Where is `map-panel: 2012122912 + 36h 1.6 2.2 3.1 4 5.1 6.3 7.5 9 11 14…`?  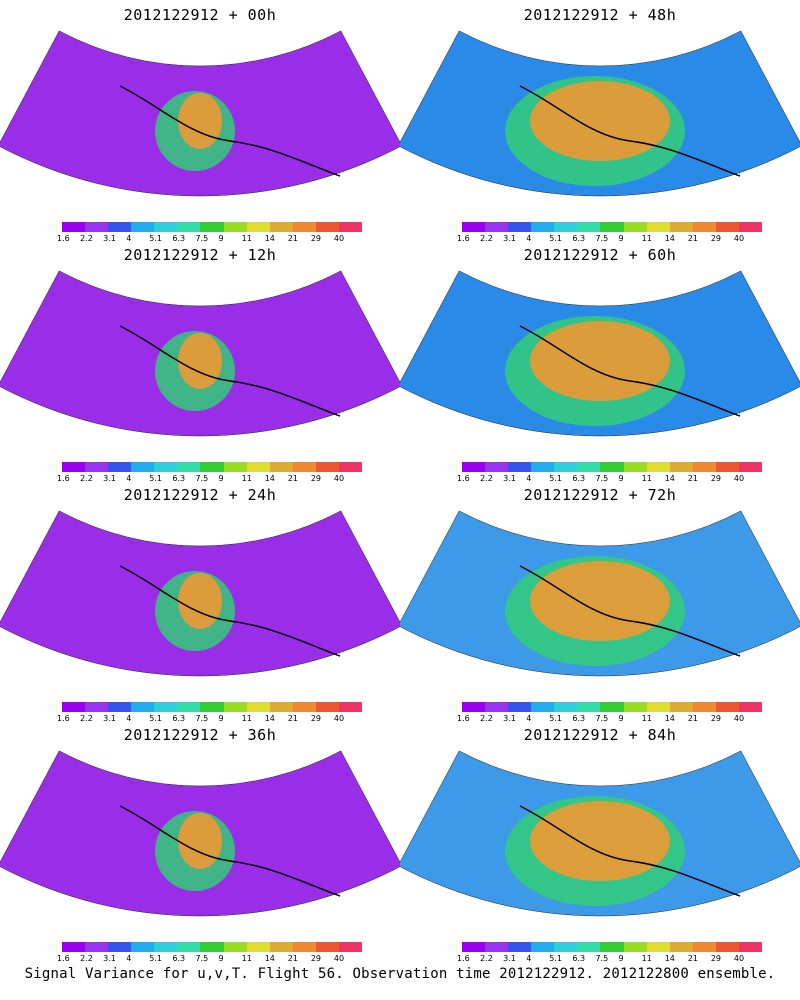
map-panel: 2012122912 + 36h 1.6 2.2 3.1 4 5.1 6.3 7.5 9 11 14… is located at coordinates (200, 841).